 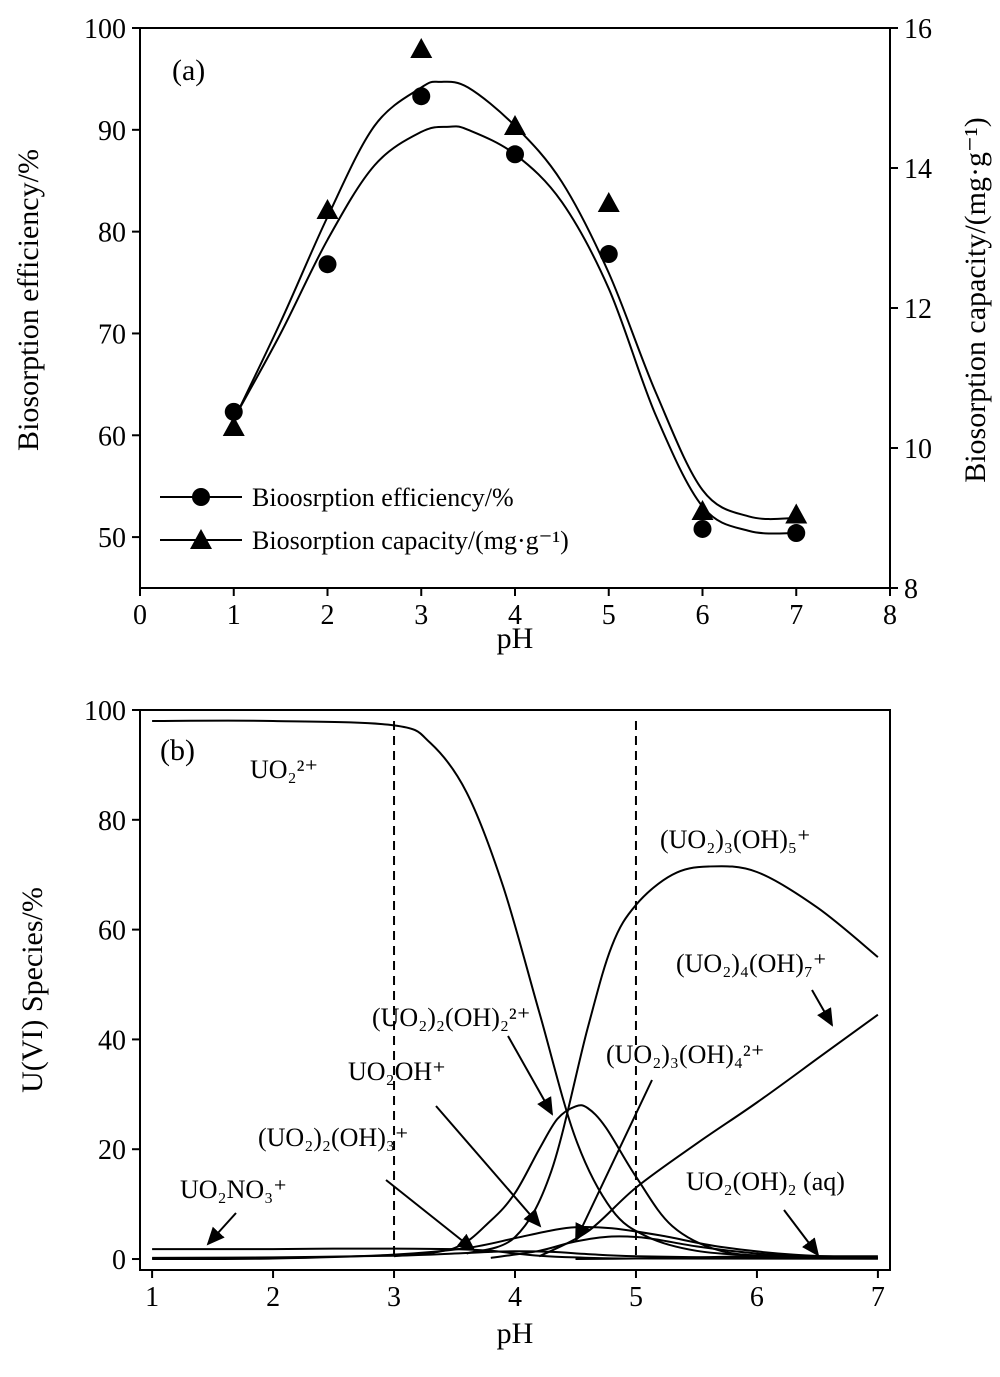 I want to click on panel-a-x-axis: 0 1 2 3 4 5 6 7 8, so click(x=515, y=609).